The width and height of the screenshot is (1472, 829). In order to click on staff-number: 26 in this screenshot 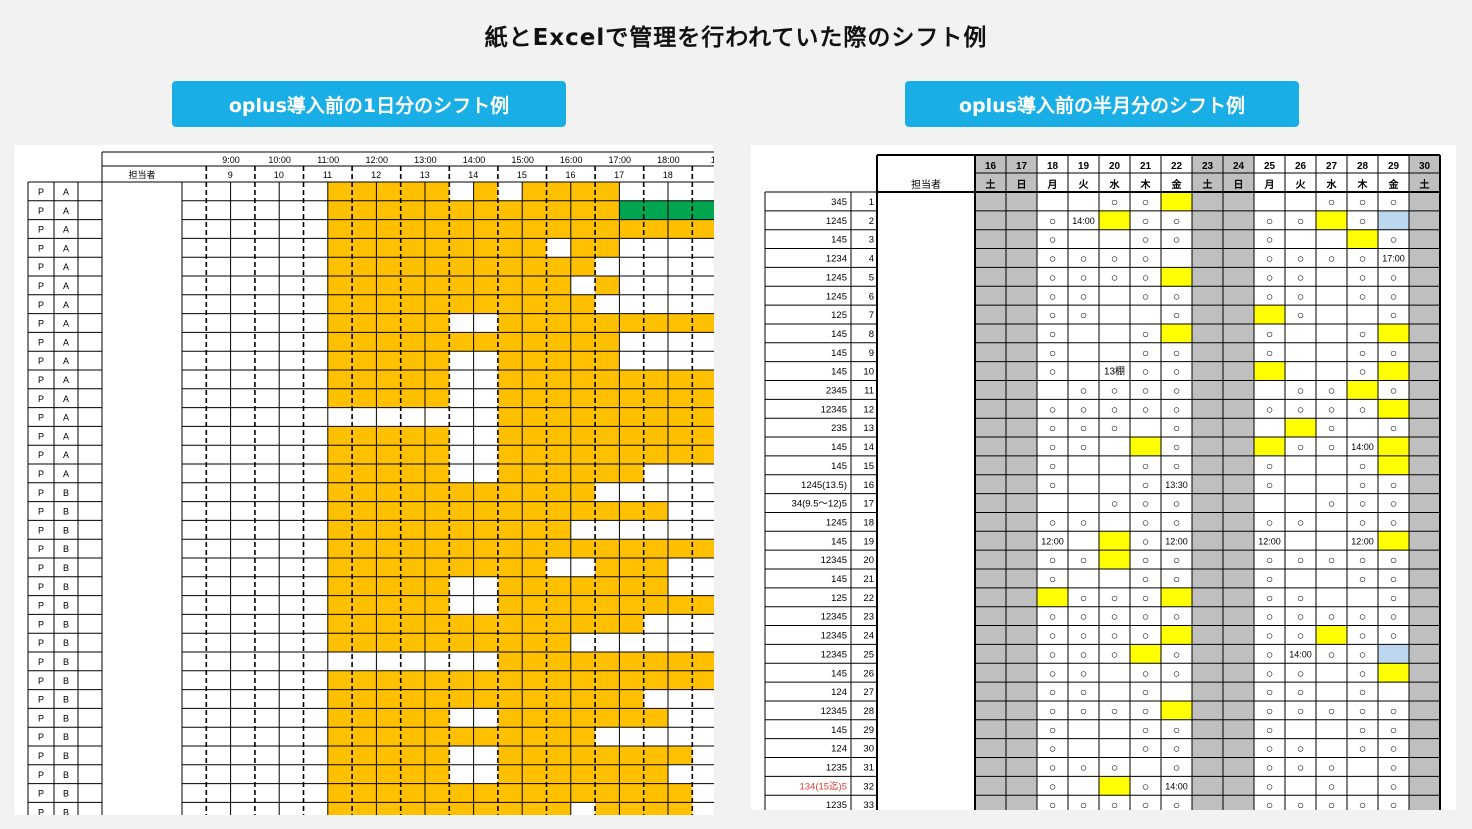, I will do `click(868, 673)`.